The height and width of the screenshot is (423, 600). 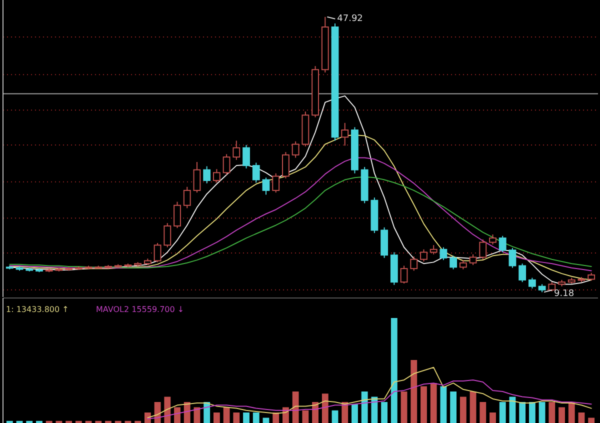 I want to click on text: 1: 13433.800 ↑, so click(x=37, y=309).